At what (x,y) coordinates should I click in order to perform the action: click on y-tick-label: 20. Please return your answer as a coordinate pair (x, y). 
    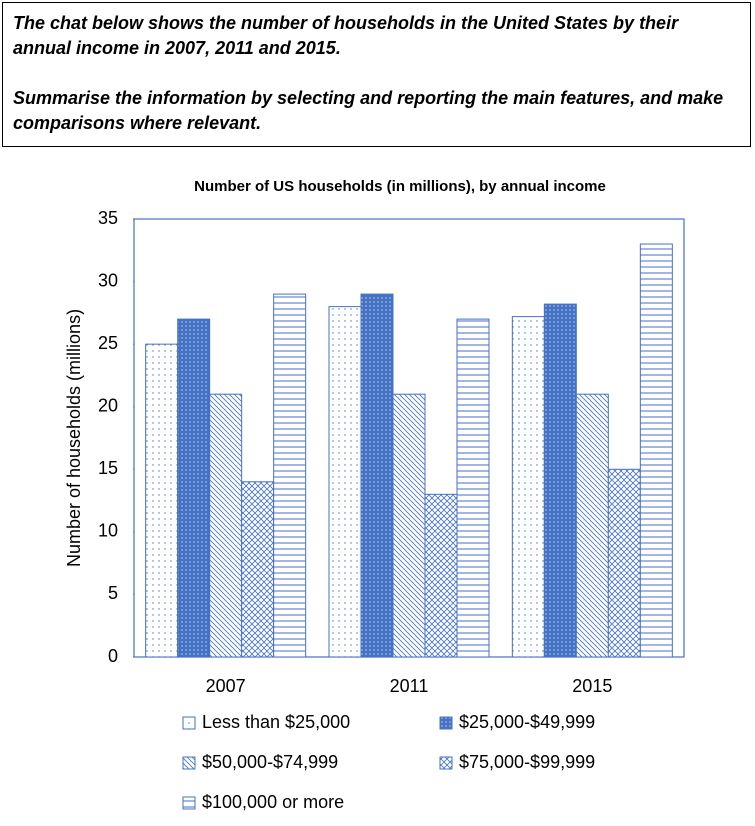
    Looking at the image, I should click on (108, 405).